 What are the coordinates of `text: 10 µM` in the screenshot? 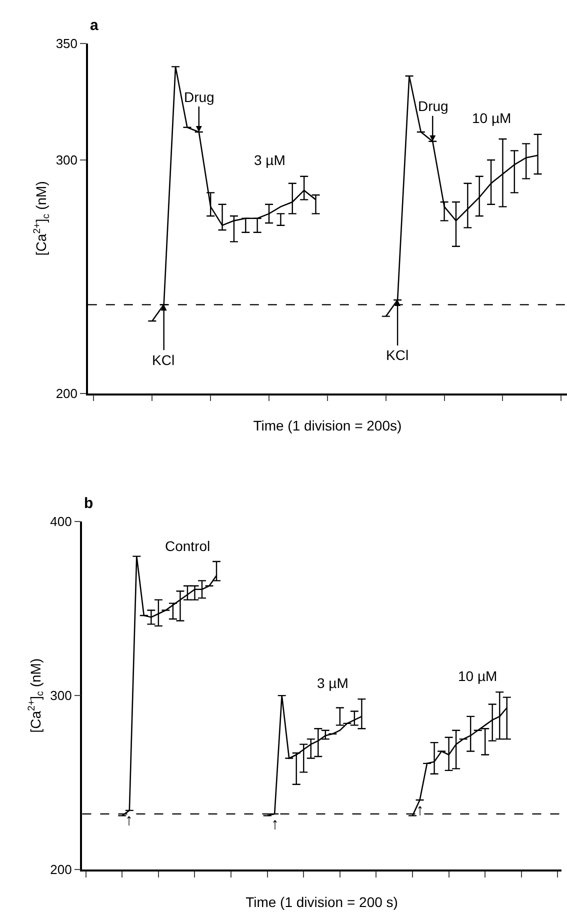 It's located at (492, 118).